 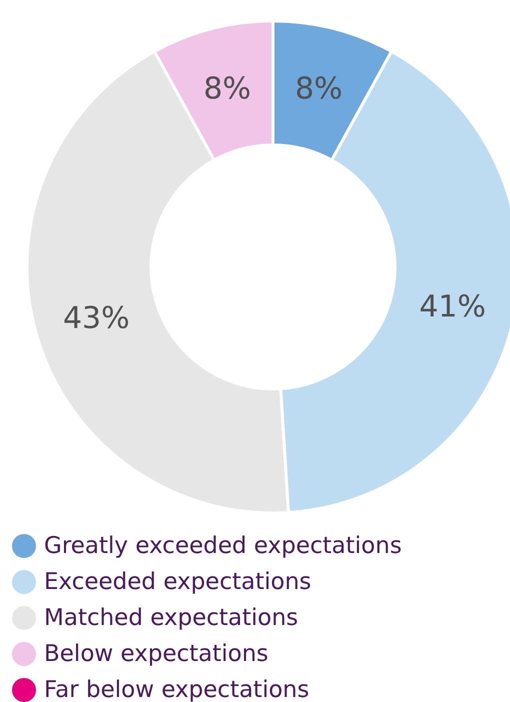 I want to click on legend-label: Exceeded expectations, so click(x=178, y=582).